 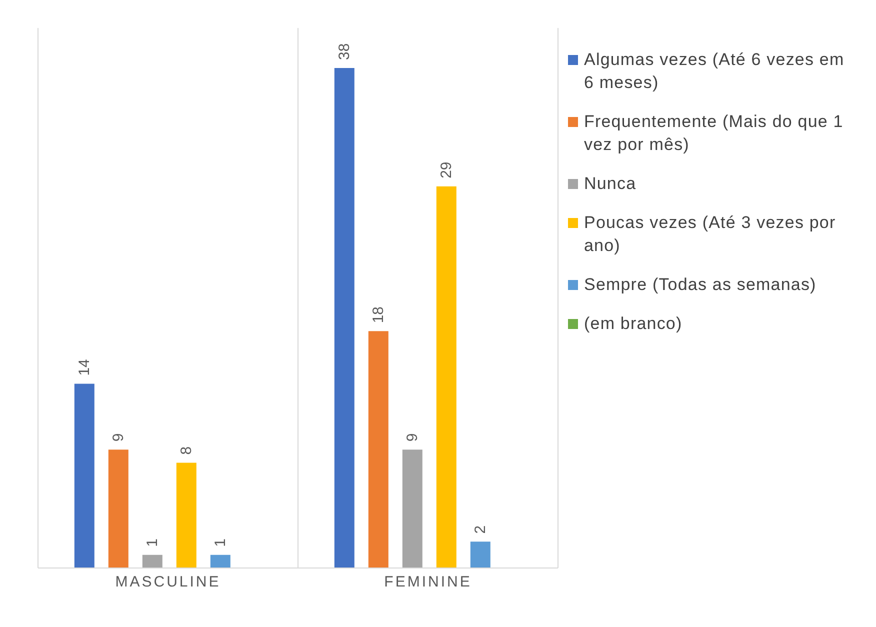 I want to click on legend-label: Sempre (Todas as semanas), so click(x=700, y=285).